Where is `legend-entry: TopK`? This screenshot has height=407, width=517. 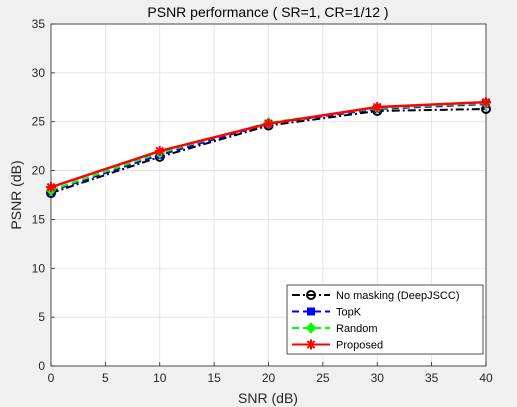
legend-entry: TopK is located at coordinates (327, 313).